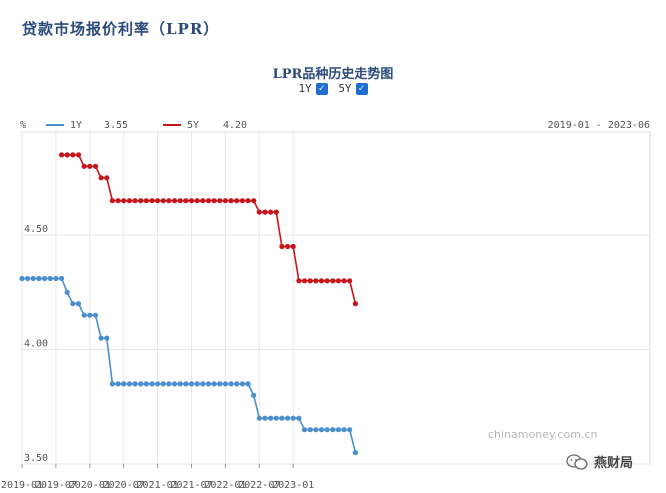 The width and height of the screenshot is (666, 493). I want to click on x-tick-label: 2022-01, so click(225, 485).